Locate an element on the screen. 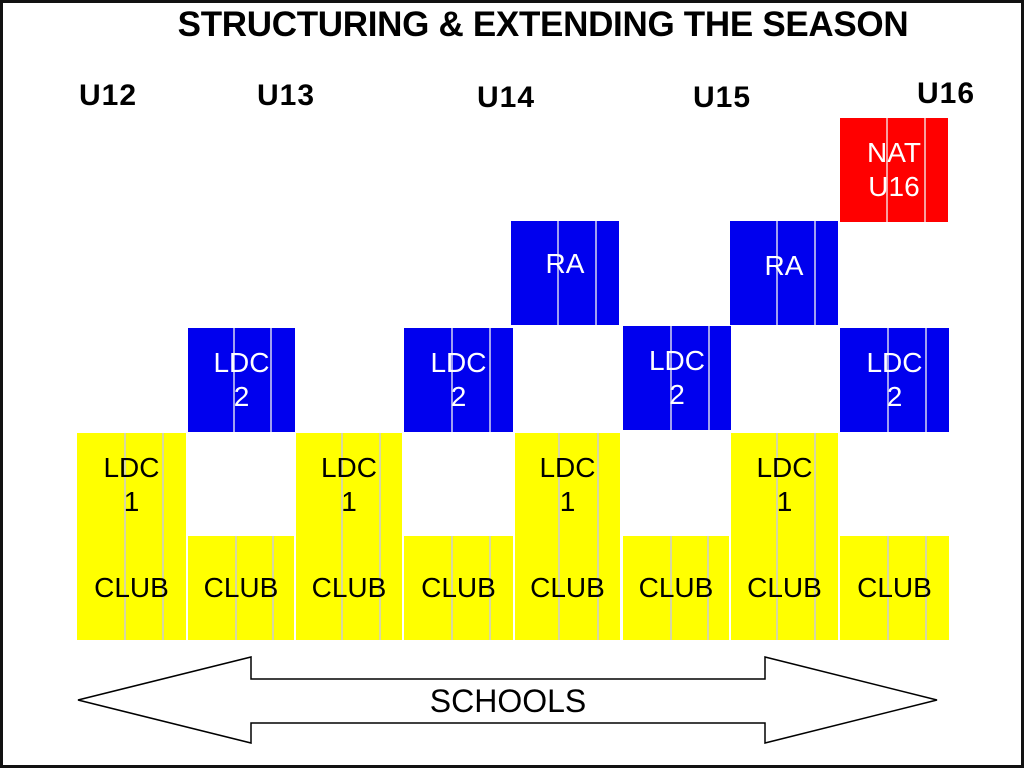 This screenshot has height=768, width=1024. double-arrow-icon is located at coordinates (507, 700).